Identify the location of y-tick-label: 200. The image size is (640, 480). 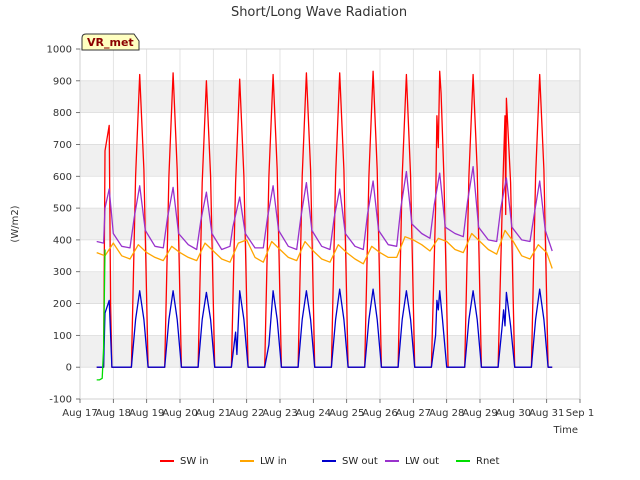
(62, 304).